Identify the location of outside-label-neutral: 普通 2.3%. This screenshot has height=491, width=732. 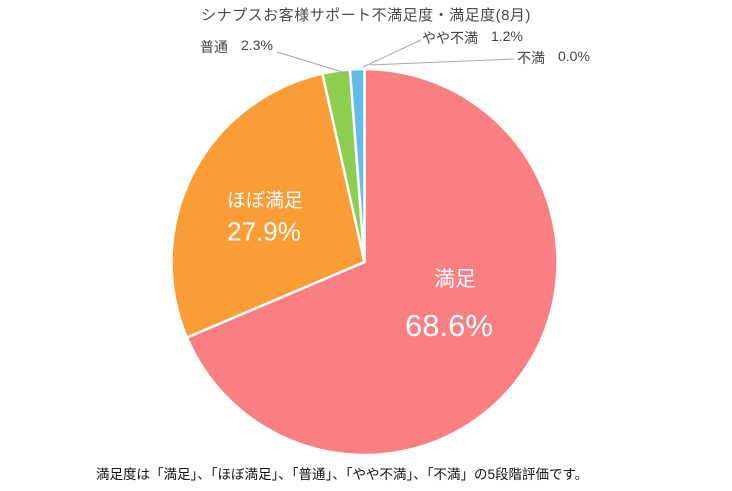
(236, 47).